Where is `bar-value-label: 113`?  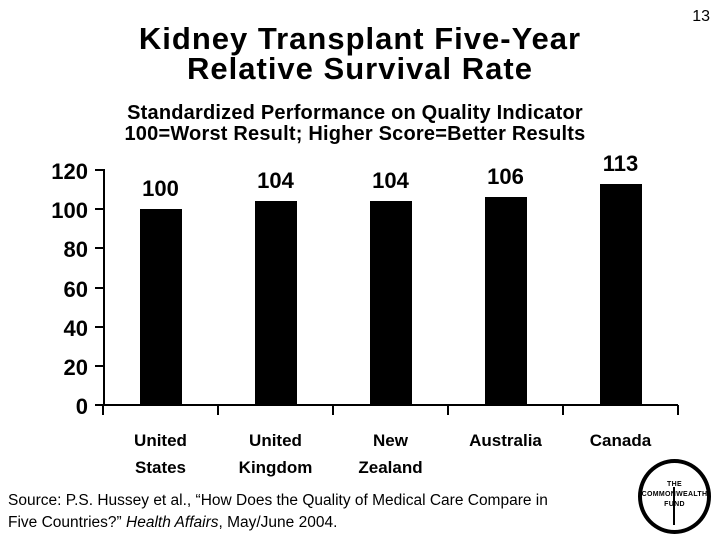 bar-value-label: 113 is located at coordinates (620, 163).